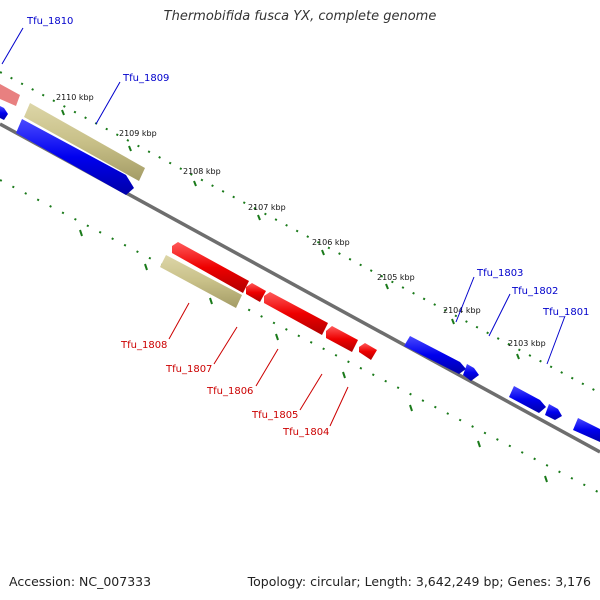 This screenshot has height=600, width=600. I want to click on gene-label-tfu-1802: Tfu_1802, so click(534, 291).